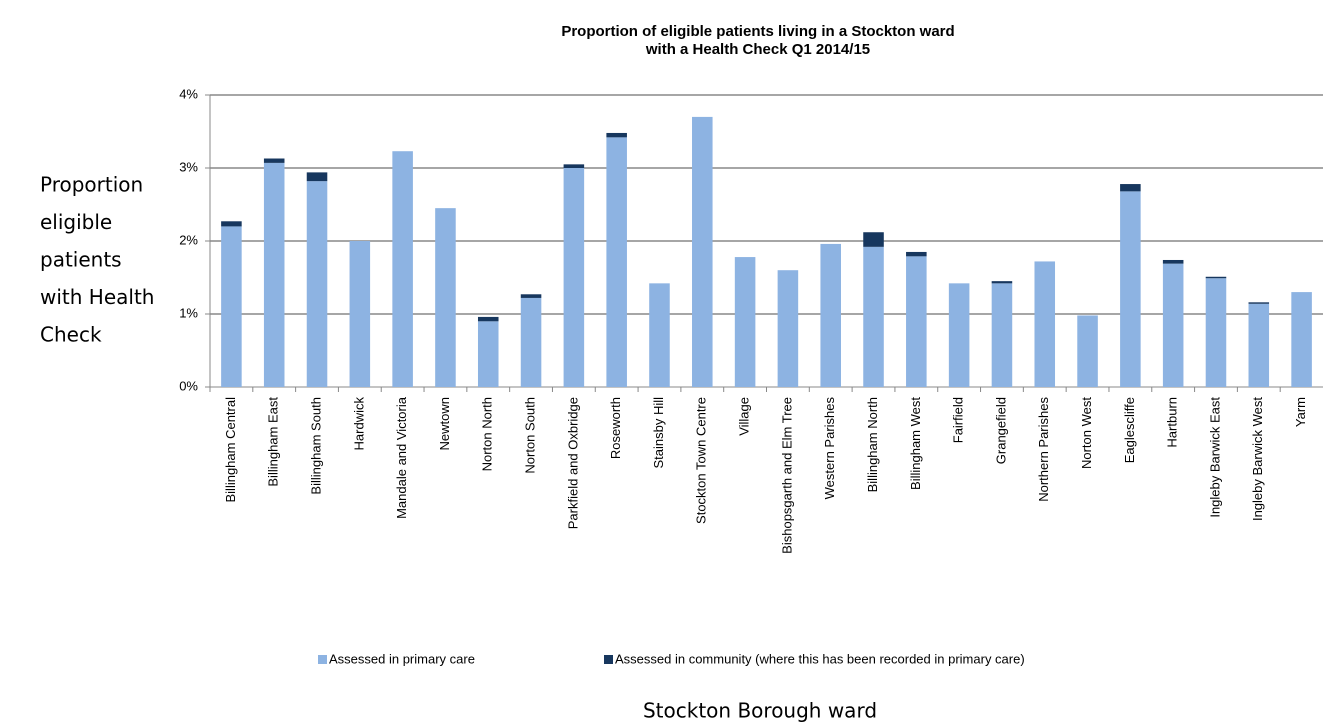  What do you see at coordinates (315, 446) in the screenshot?
I see `x-tick-label: Billingham South` at bounding box center [315, 446].